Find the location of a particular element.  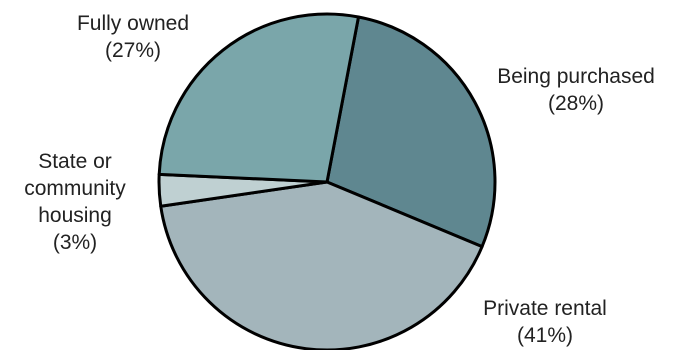

label-private-rental: Private rental (41%) is located at coordinates (545, 322).